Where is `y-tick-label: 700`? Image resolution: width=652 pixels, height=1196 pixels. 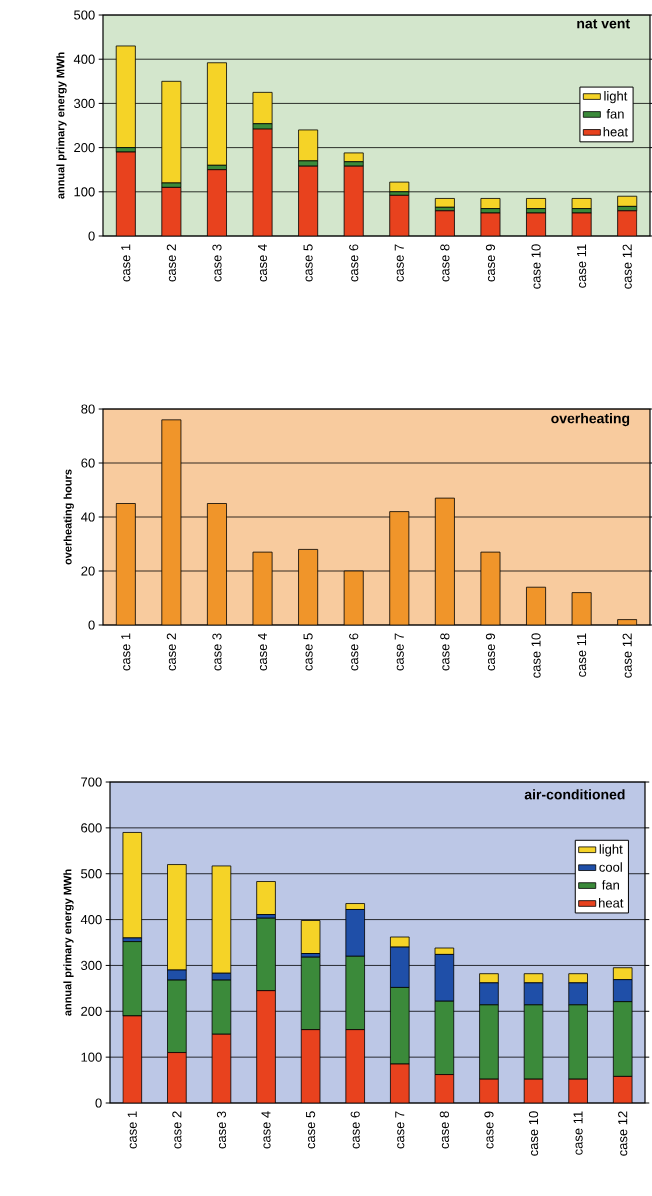 y-tick-label: 700 is located at coordinates (91, 782).